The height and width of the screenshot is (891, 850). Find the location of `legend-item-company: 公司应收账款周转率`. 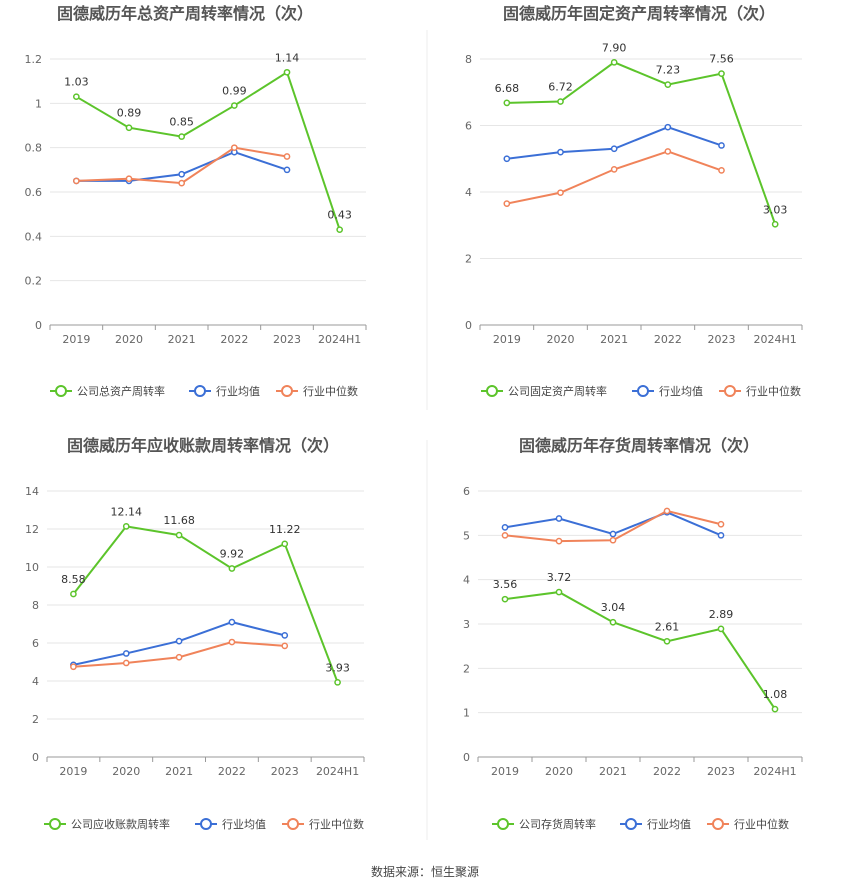

legend-item-company: 公司应收账款周转率 is located at coordinates (107, 824).